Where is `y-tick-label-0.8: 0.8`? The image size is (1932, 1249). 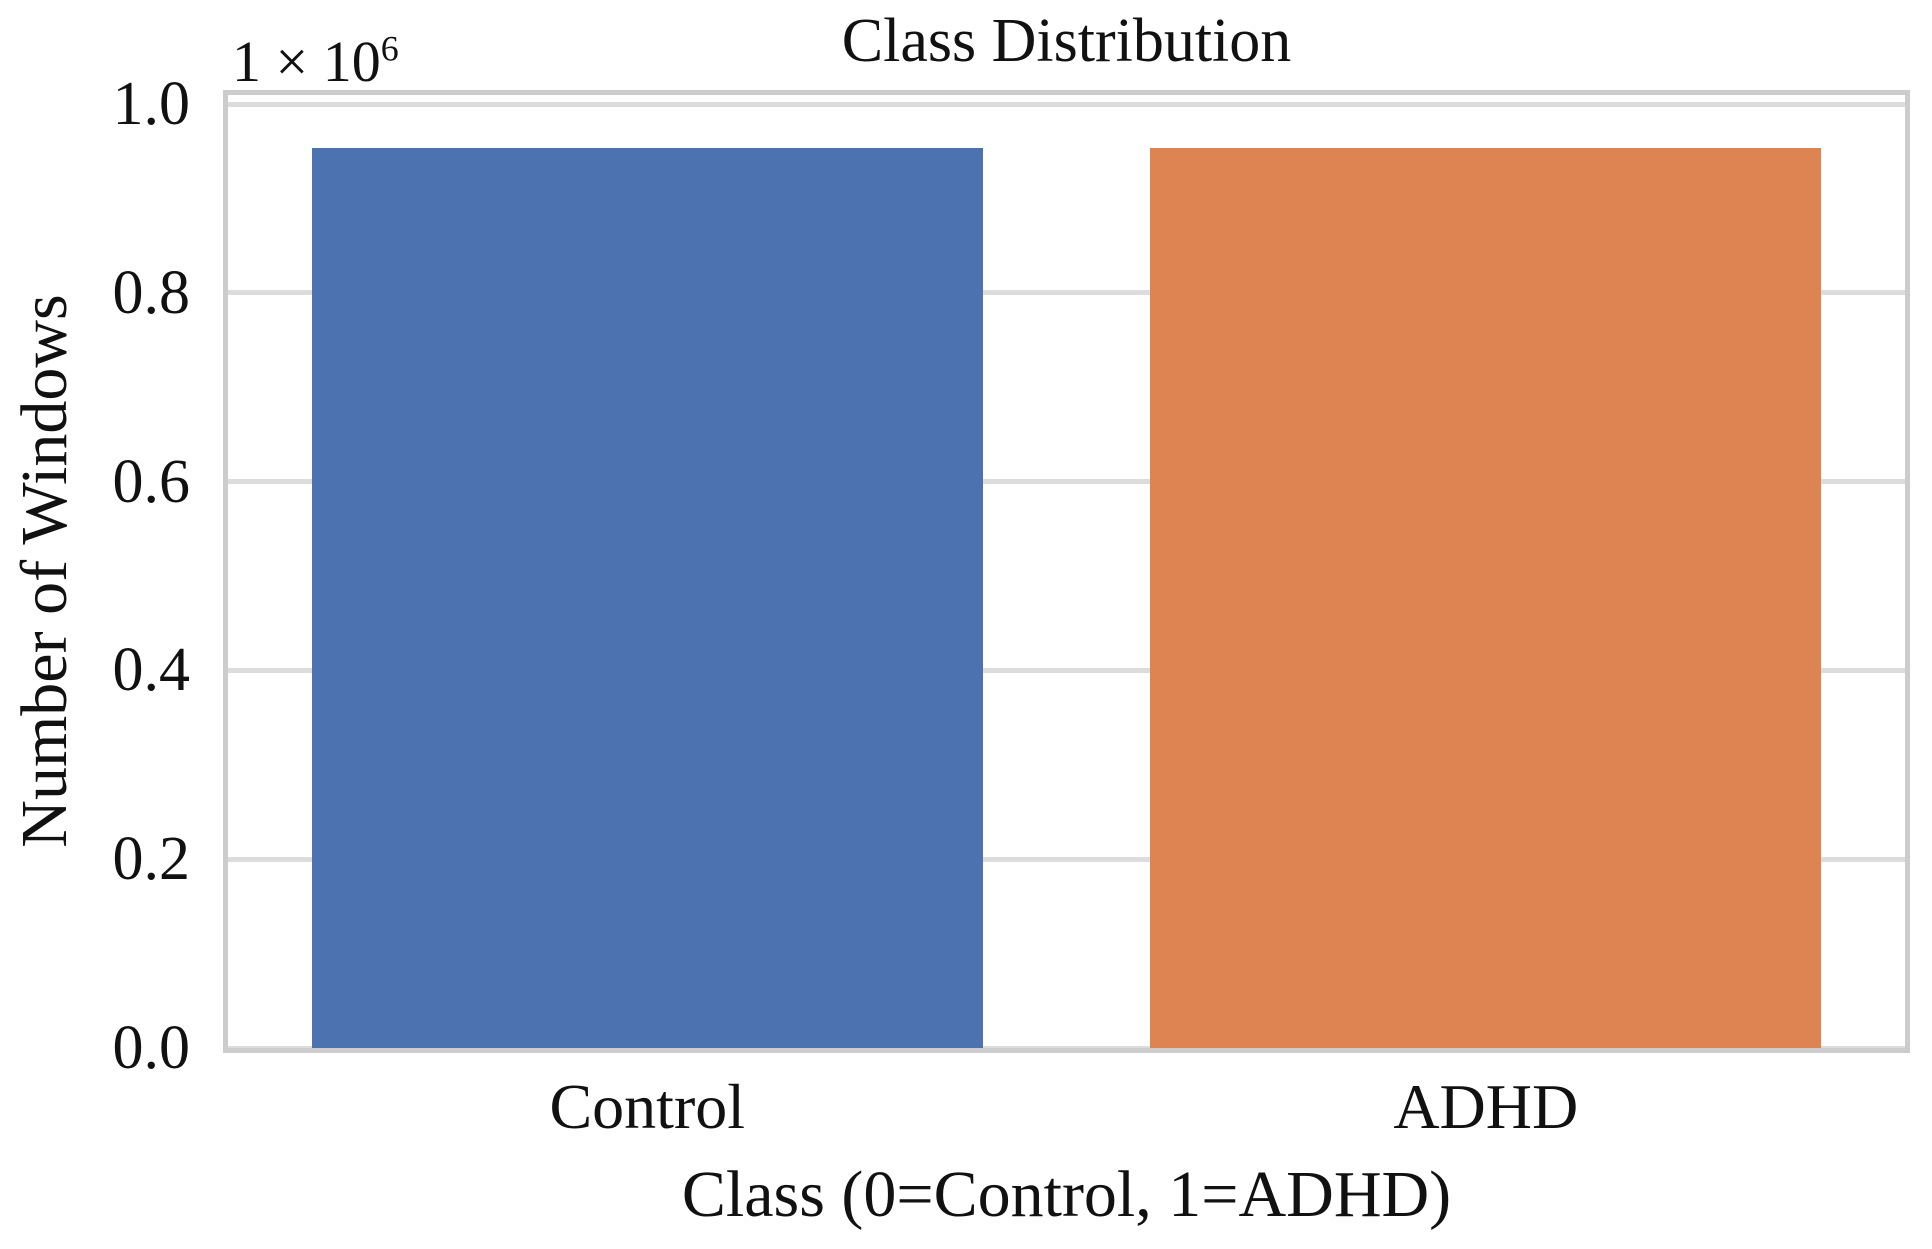
y-tick-label-0.8: 0.8 is located at coordinates (151, 292).